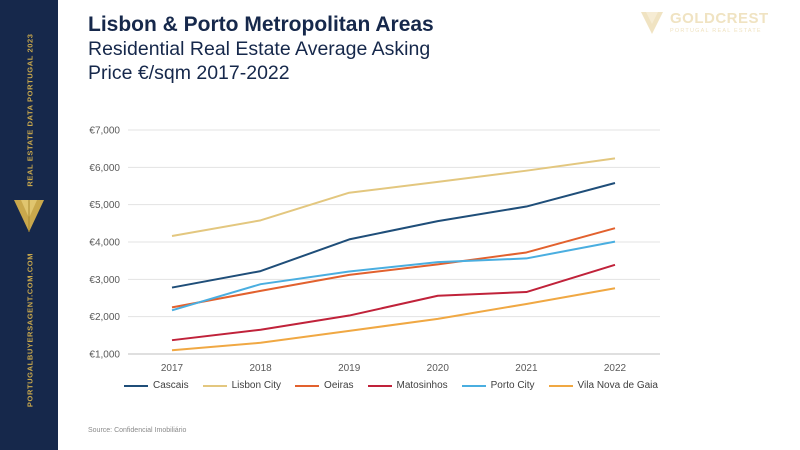 The width and height of the screenshot is (800, 450). What do you see at coordinates (261, 24) in the screenshot?
I see `page-title: Lisbon & Porto Metropolitan Areas` at bounding box center [261, 24].